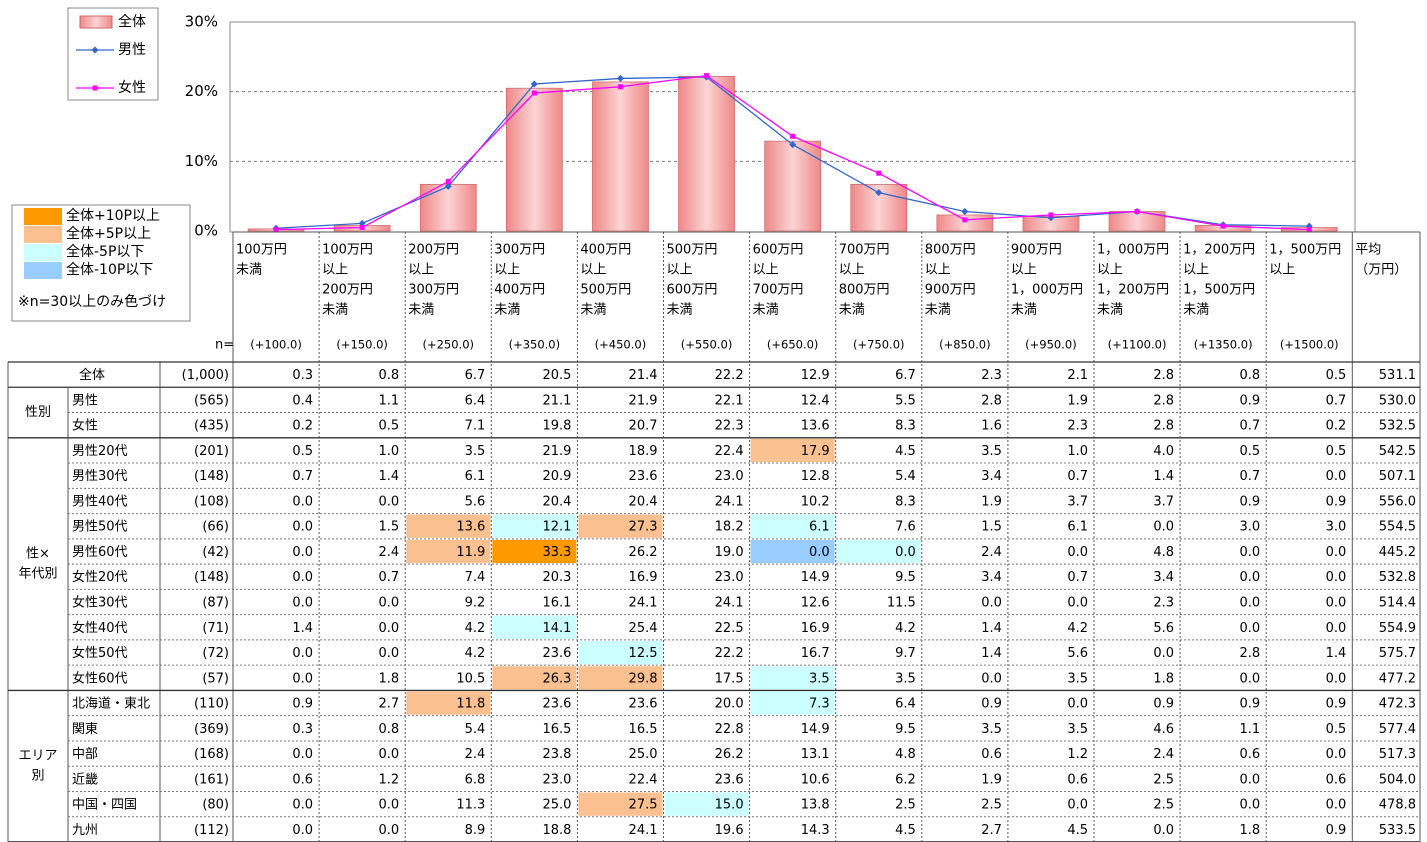  I want to click on cell-value: 0.6, so click(302, 779).